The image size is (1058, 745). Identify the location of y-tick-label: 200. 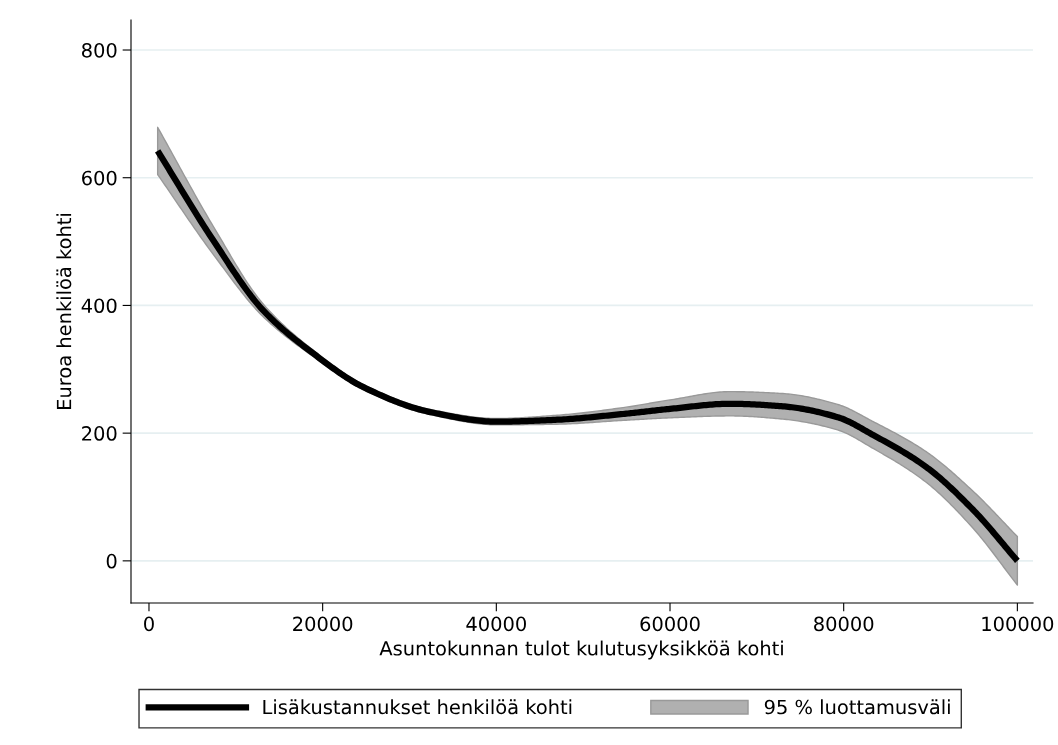
(99, 433).